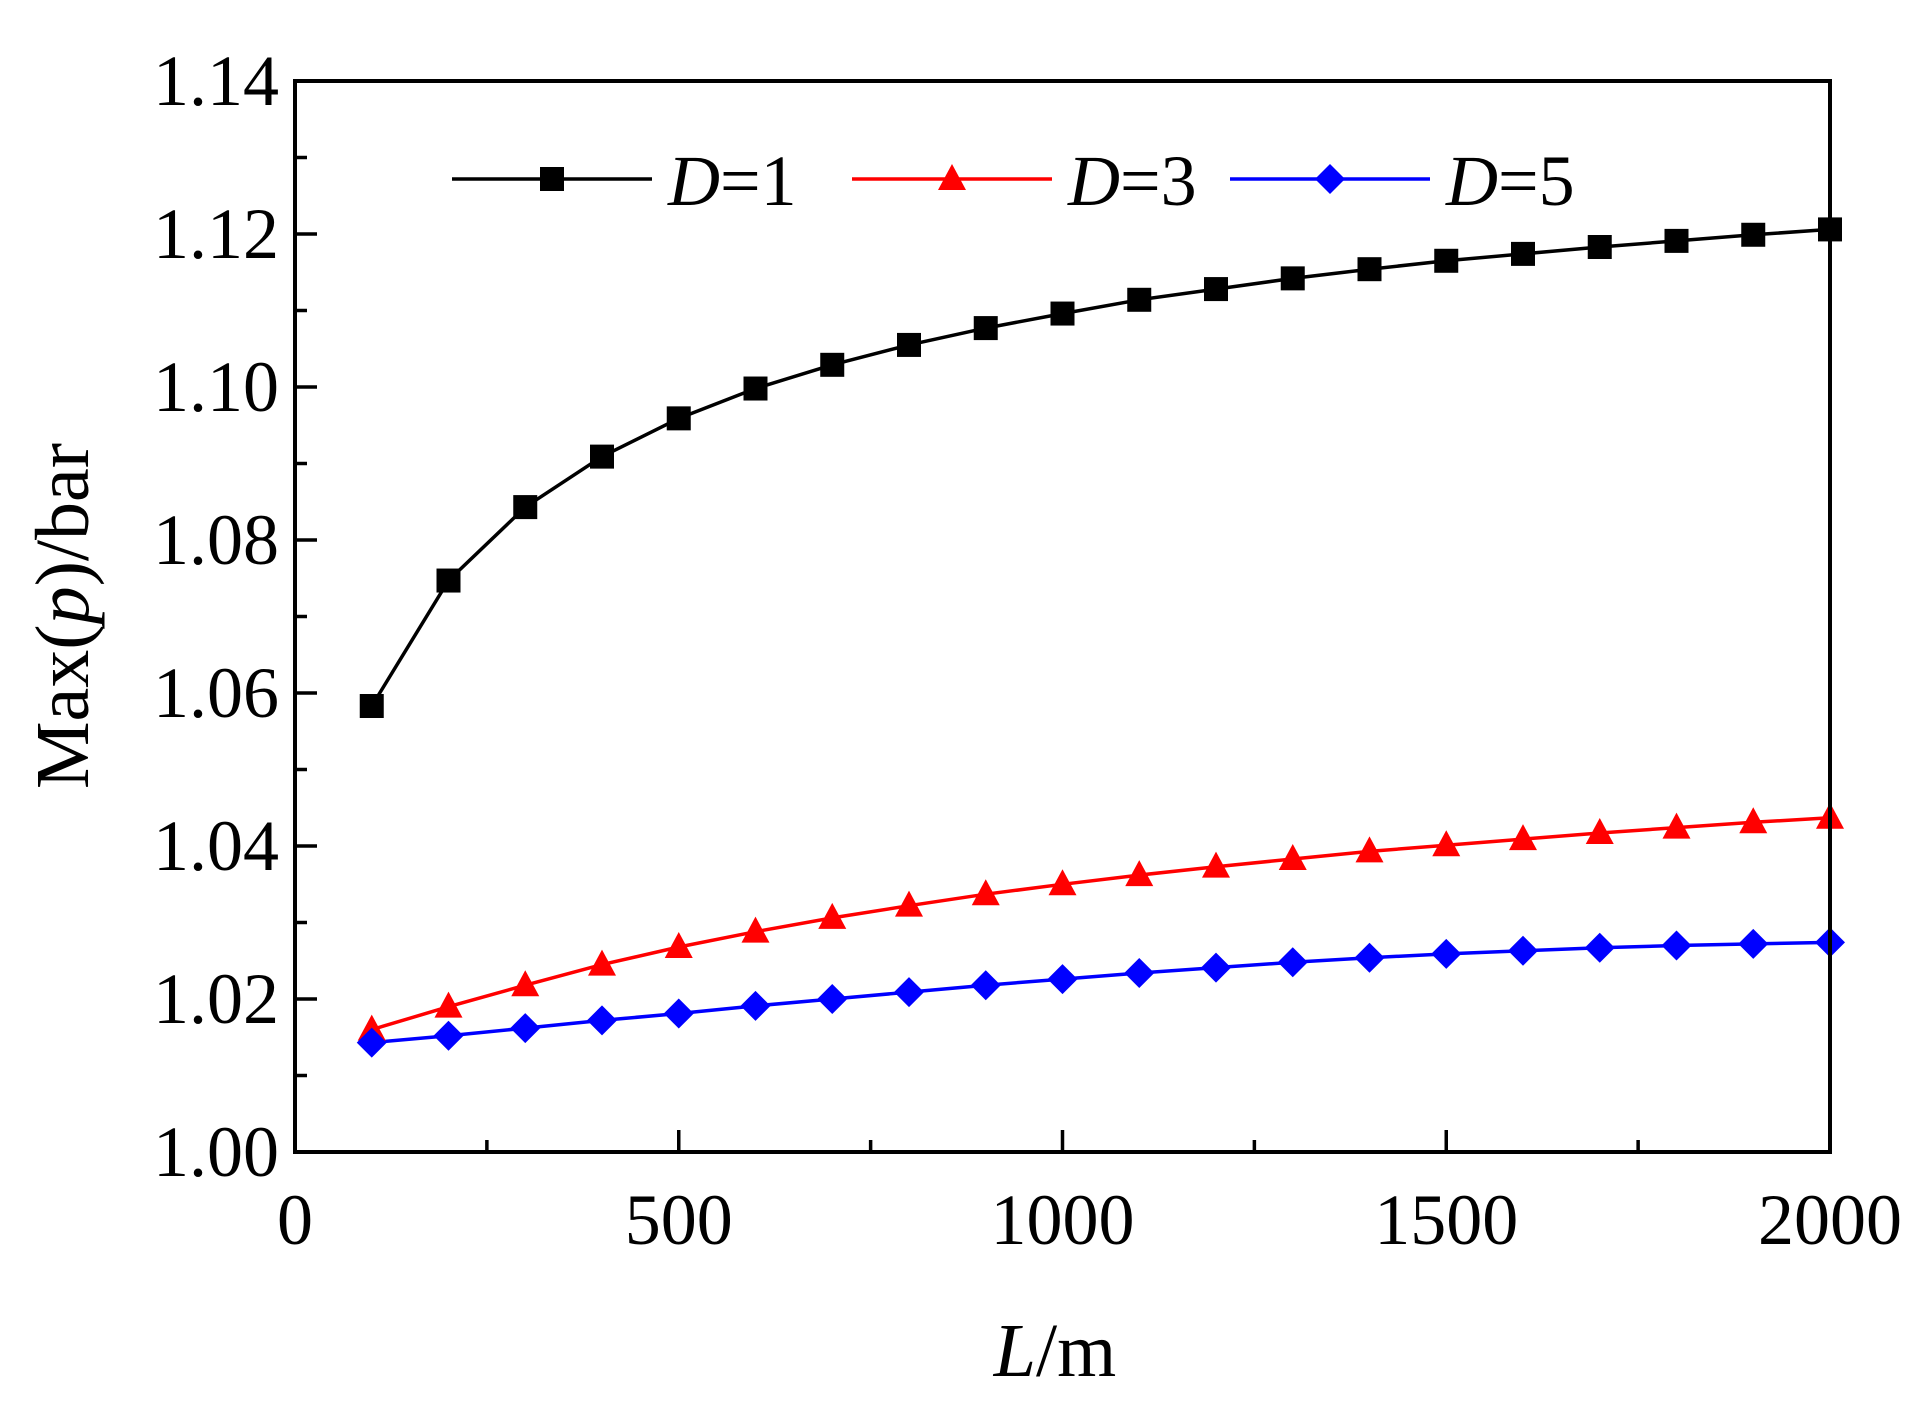 This screenshot has width=1918, height=1411. Describe the element at coordinates (216, 234) in the screenshot. I see `y-tick-label: 1.12` at that location.